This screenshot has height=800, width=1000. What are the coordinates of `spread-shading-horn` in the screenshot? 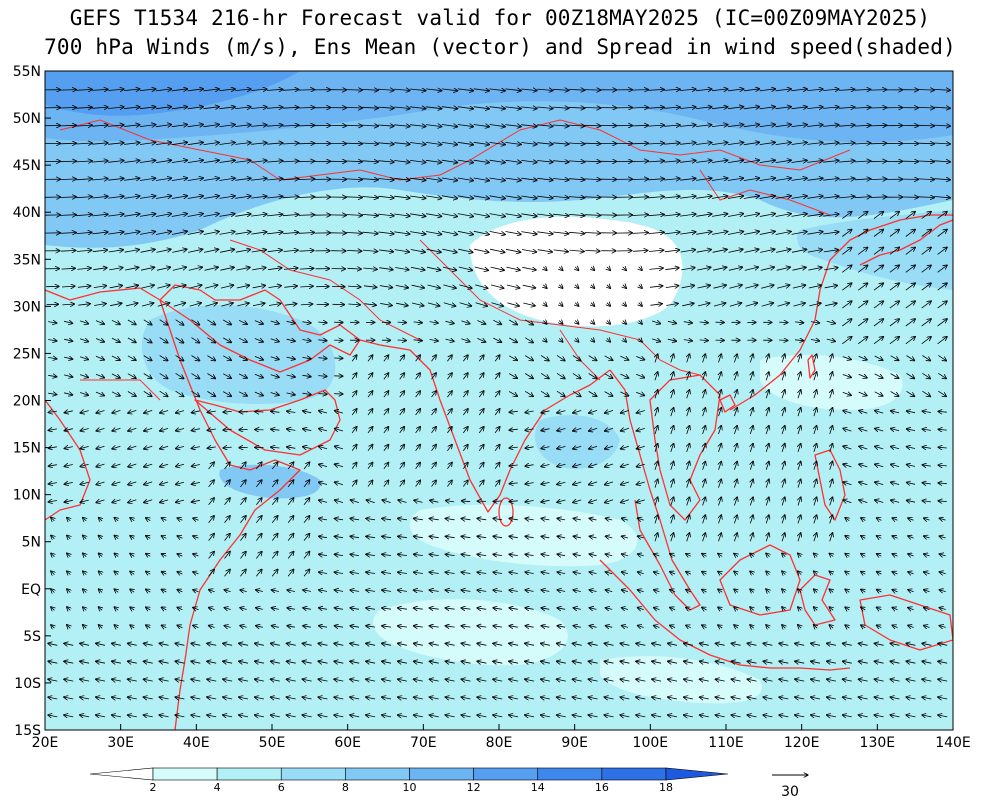 It's located at (270, 481).